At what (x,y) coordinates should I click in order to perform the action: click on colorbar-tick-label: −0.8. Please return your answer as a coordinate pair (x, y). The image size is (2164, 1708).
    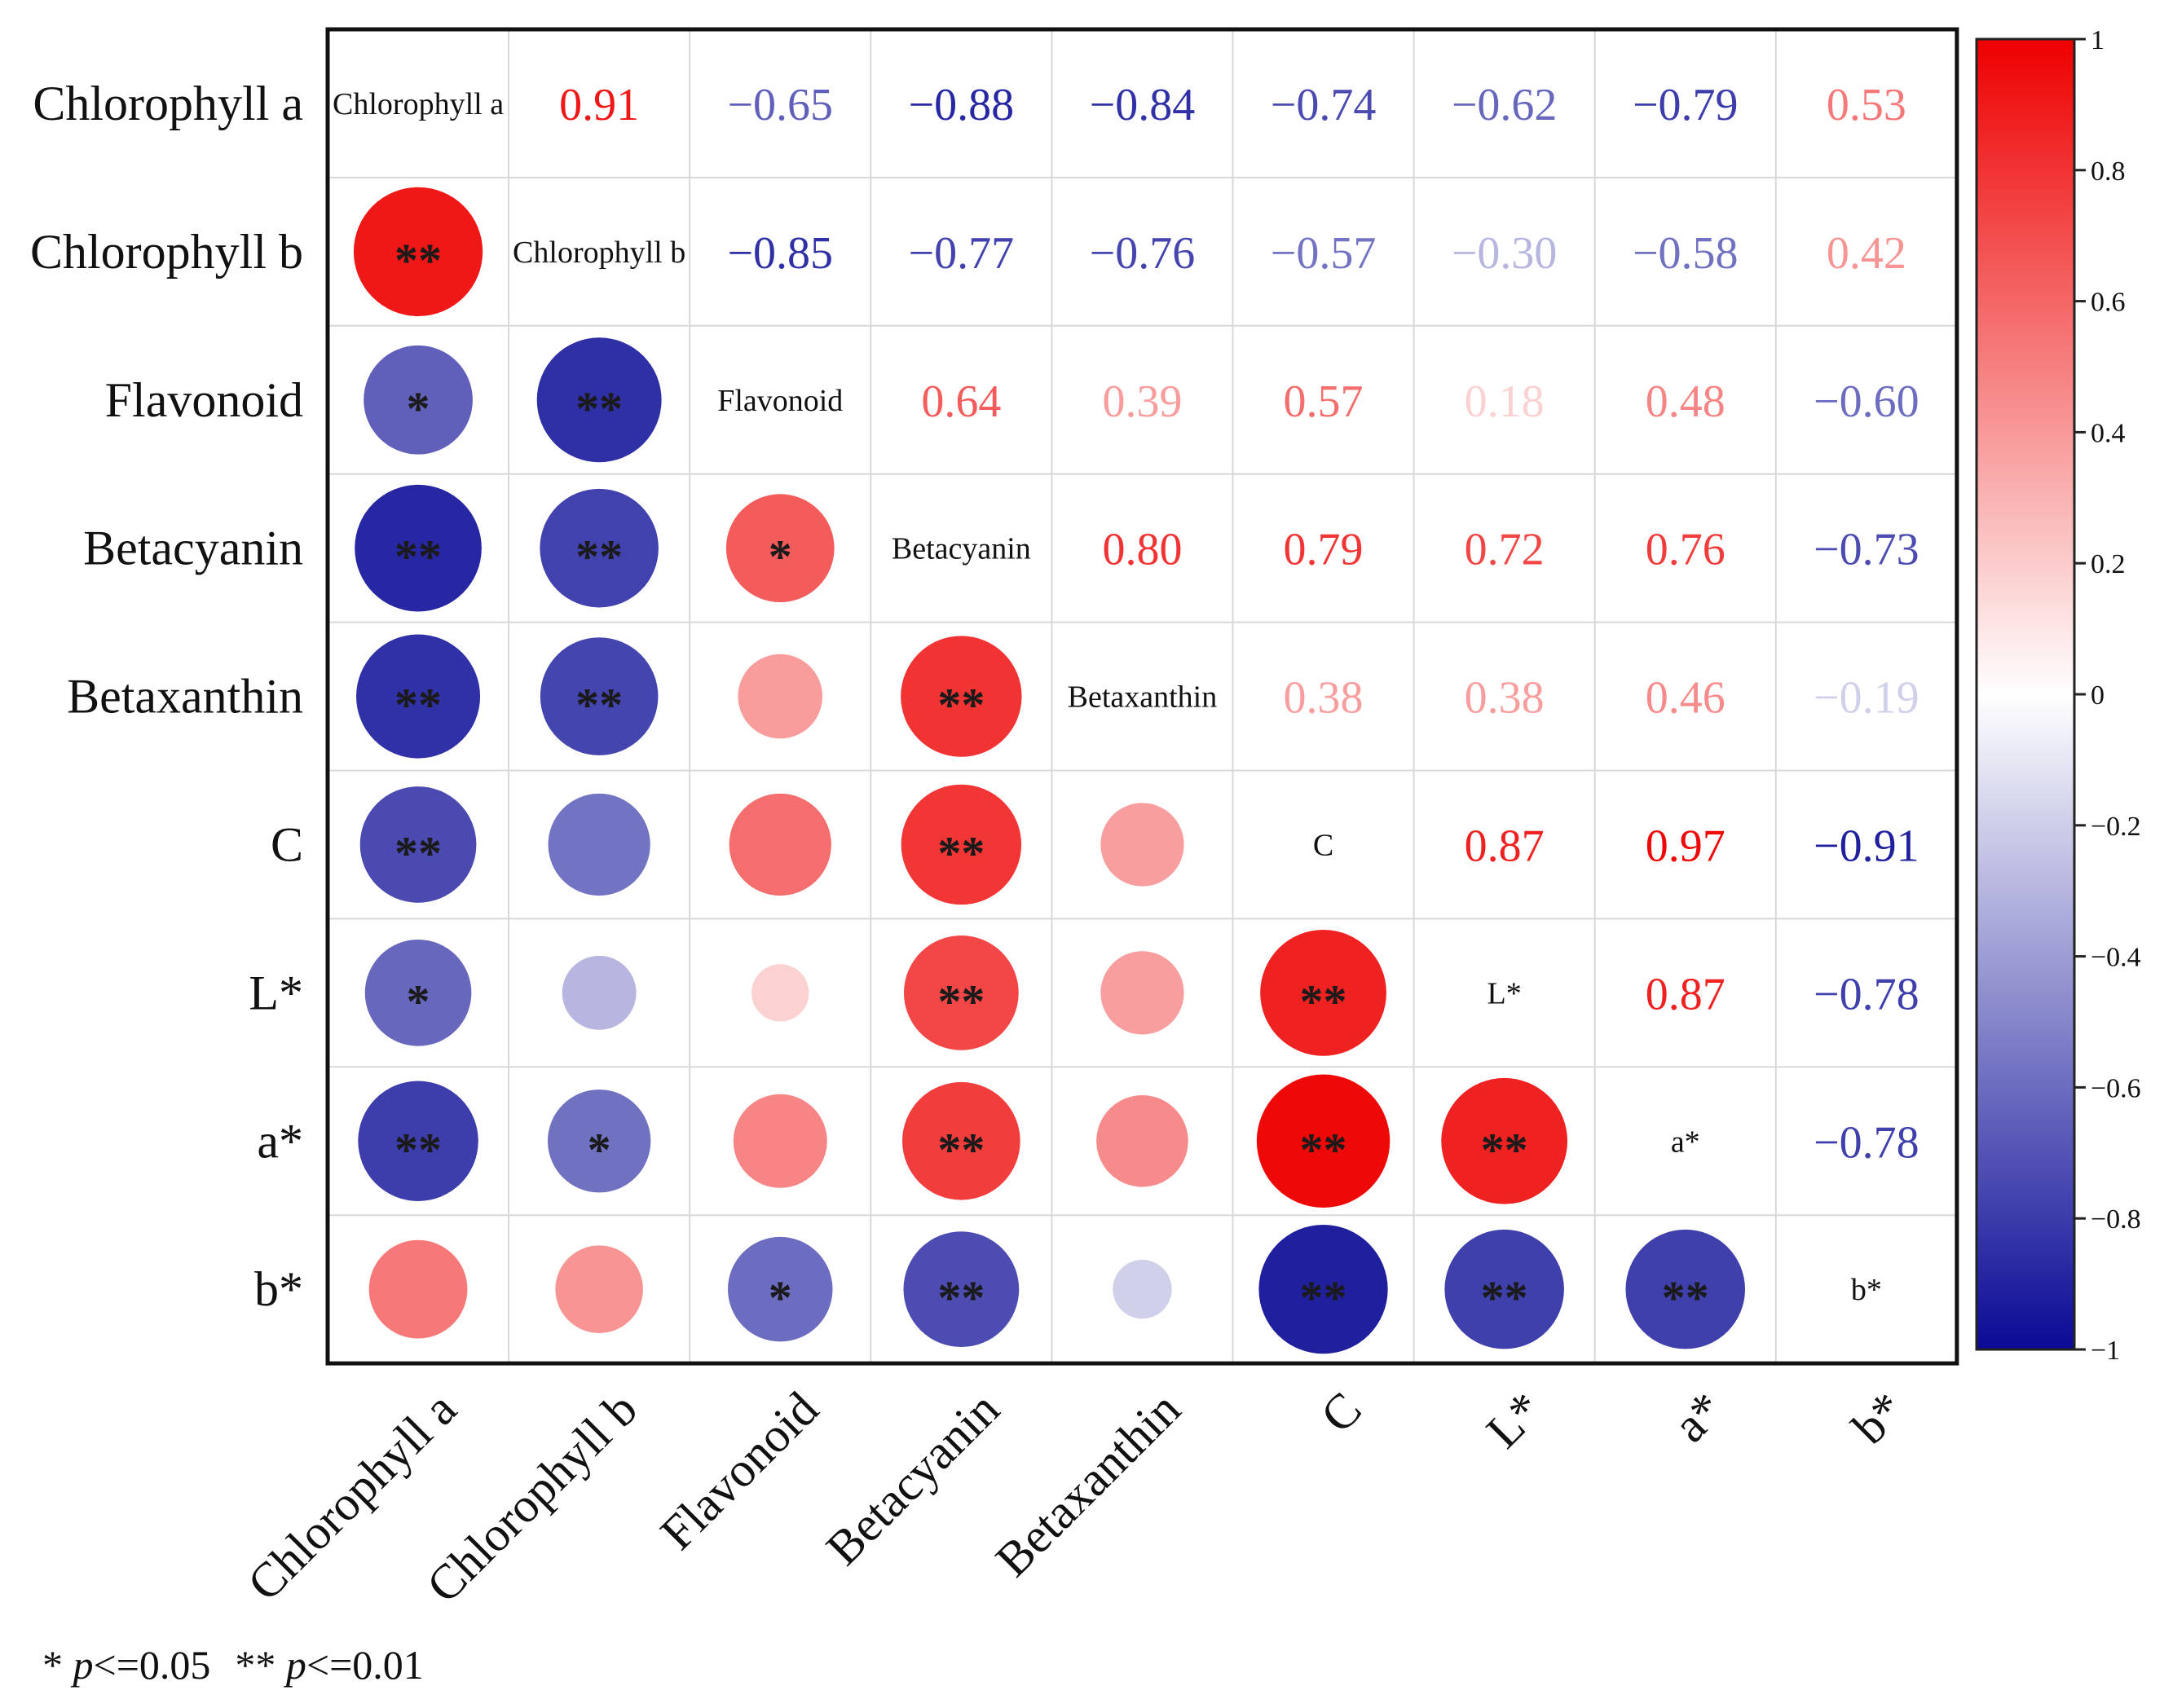
    Looking at the image, I should click on (2116, 1220).